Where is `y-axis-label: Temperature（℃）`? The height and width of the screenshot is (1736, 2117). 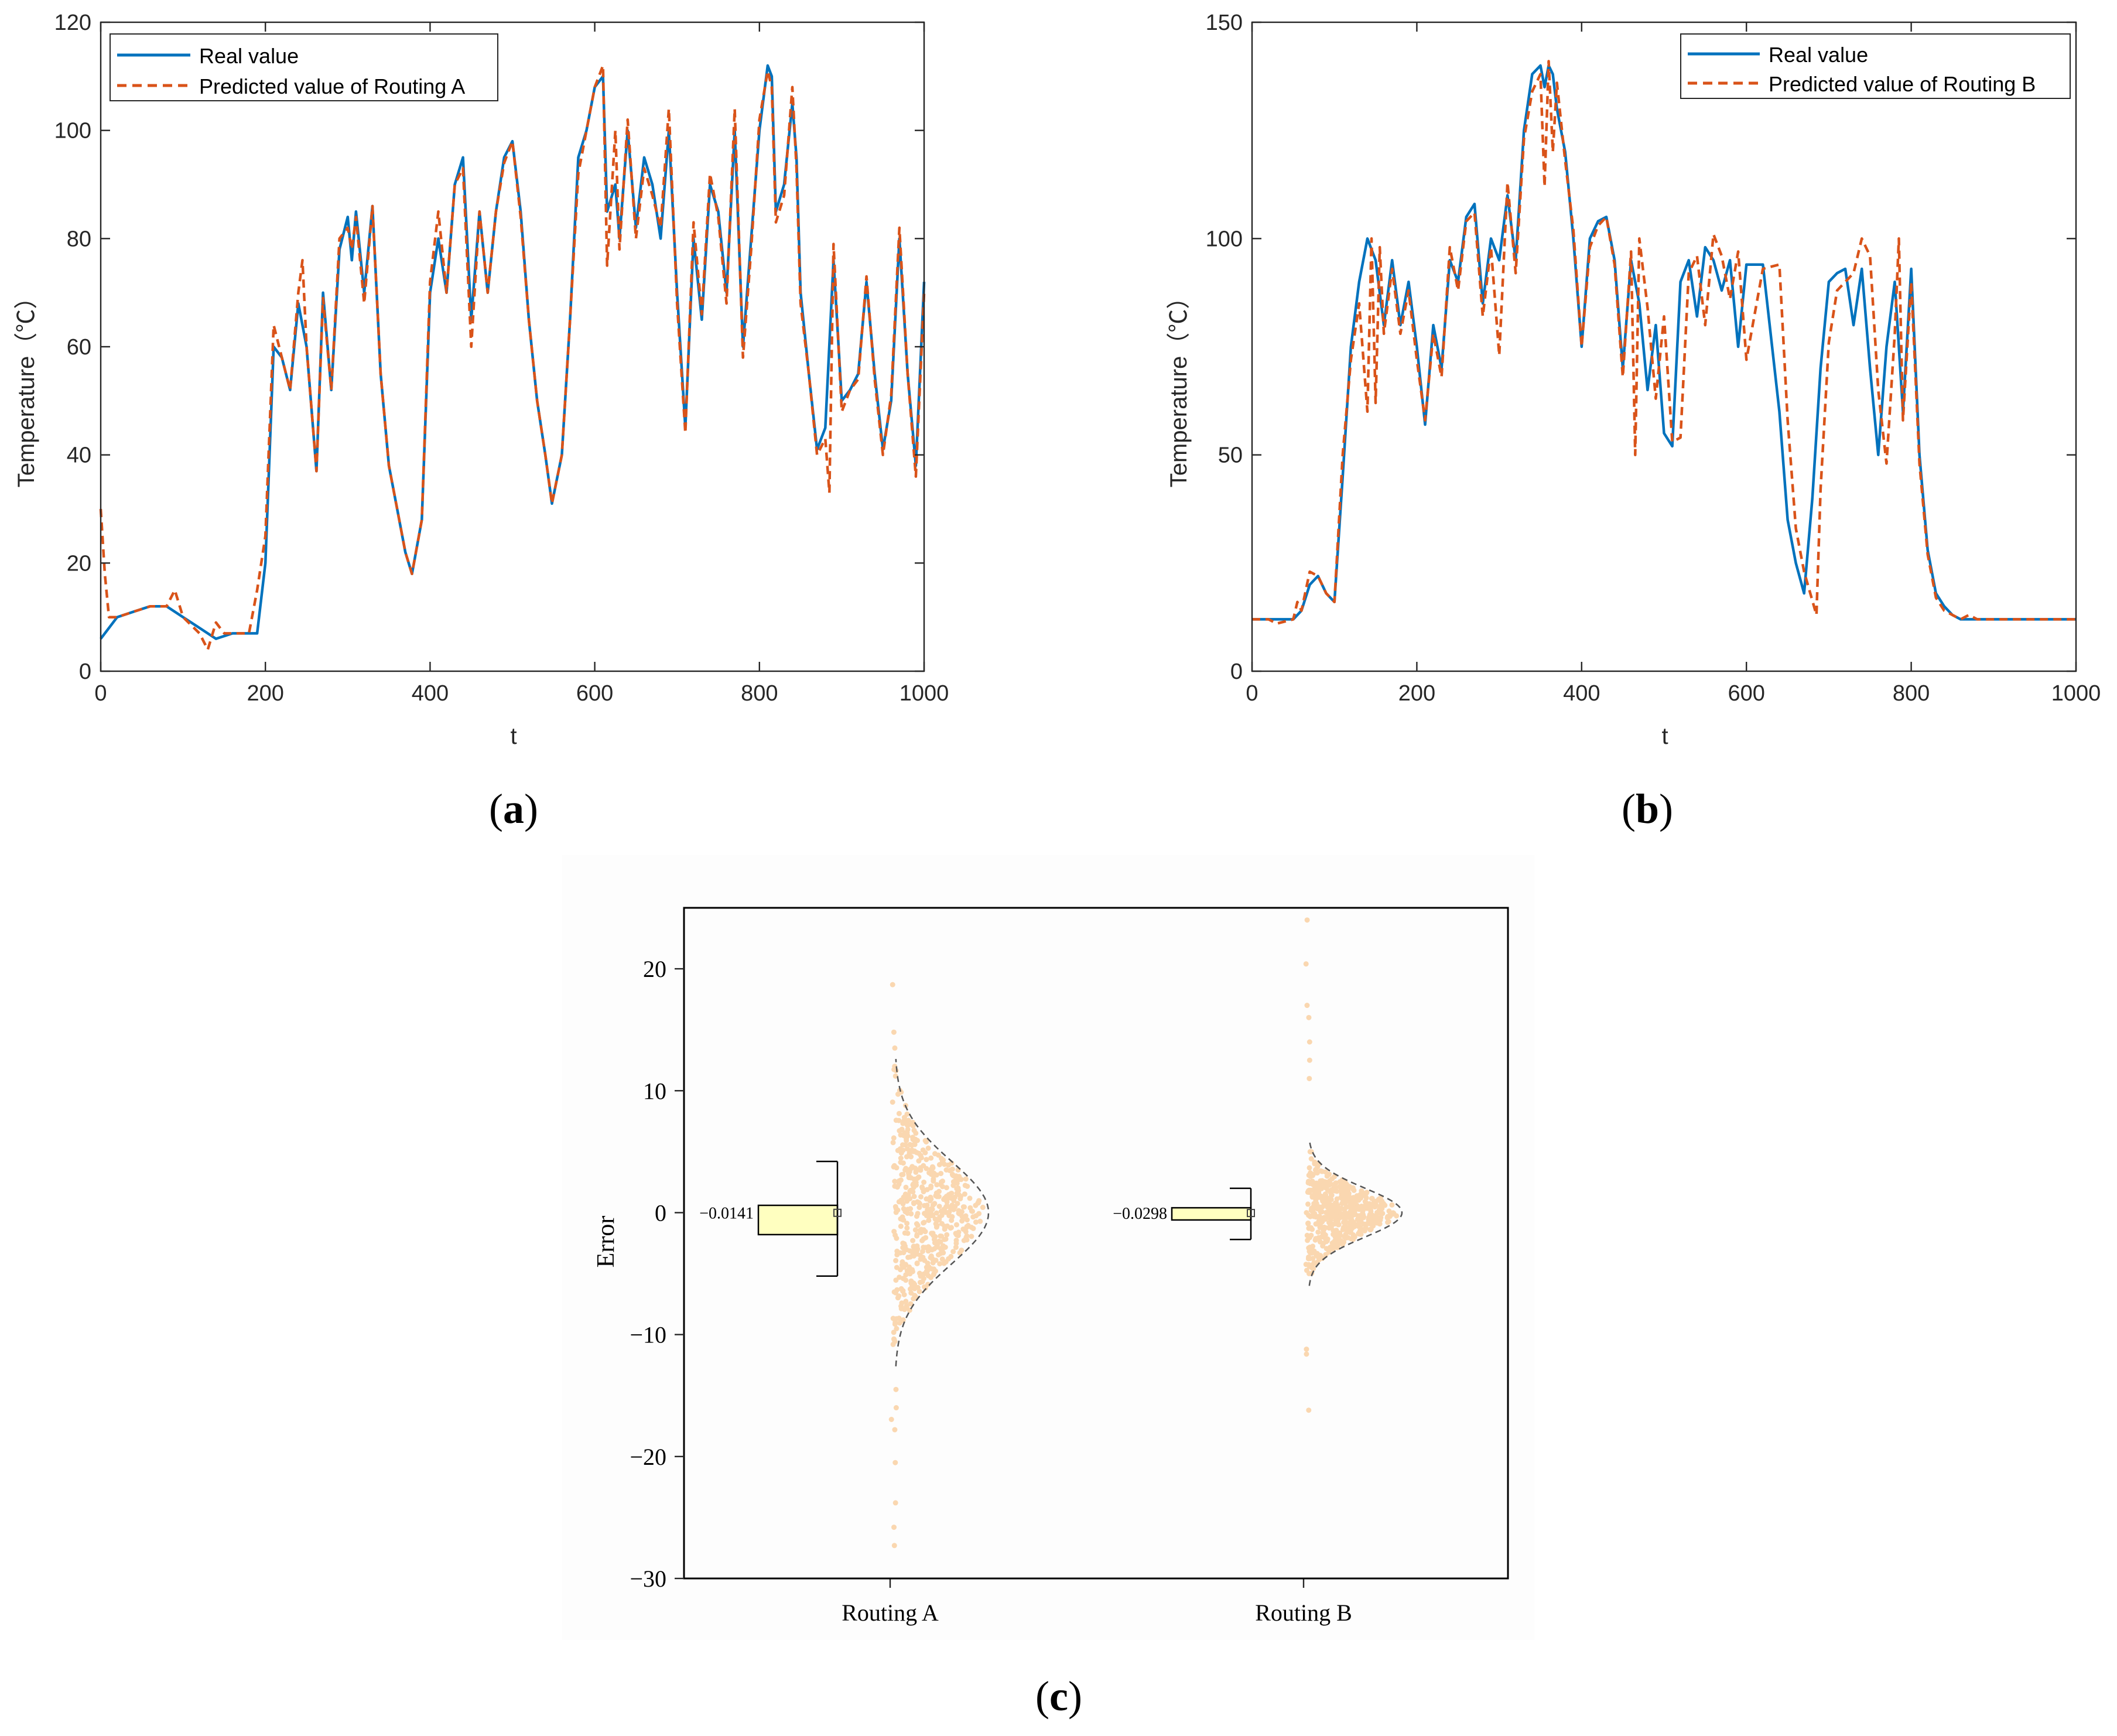 y-axis-label: Temperature（℃） is located at coordinates (1179, 387).